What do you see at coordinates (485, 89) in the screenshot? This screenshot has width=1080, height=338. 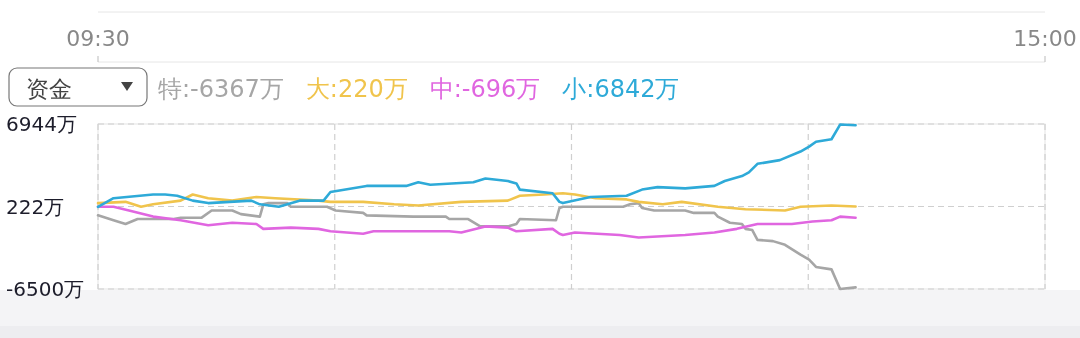 I see `text: 中:-696万` at bounding box center [485, 89].